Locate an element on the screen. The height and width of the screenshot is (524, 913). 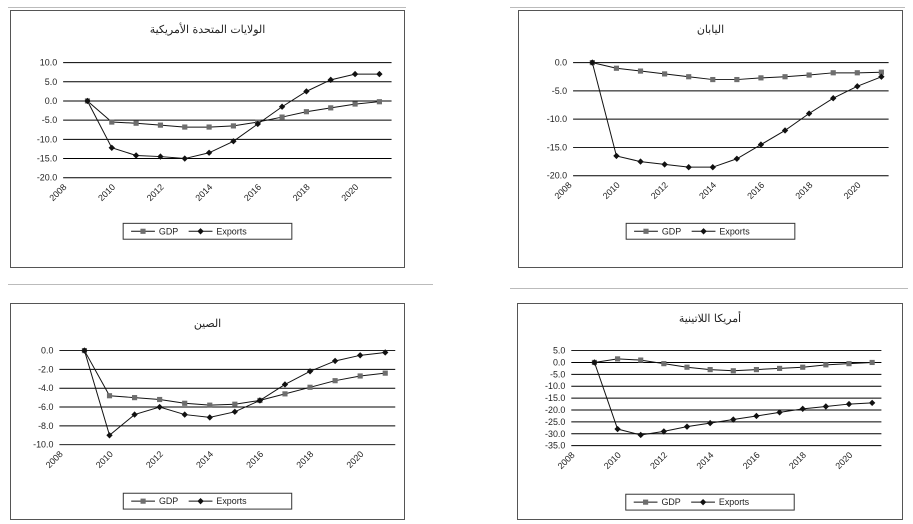
y-tick-label: -30.0 is located at coordinates (555, 434).